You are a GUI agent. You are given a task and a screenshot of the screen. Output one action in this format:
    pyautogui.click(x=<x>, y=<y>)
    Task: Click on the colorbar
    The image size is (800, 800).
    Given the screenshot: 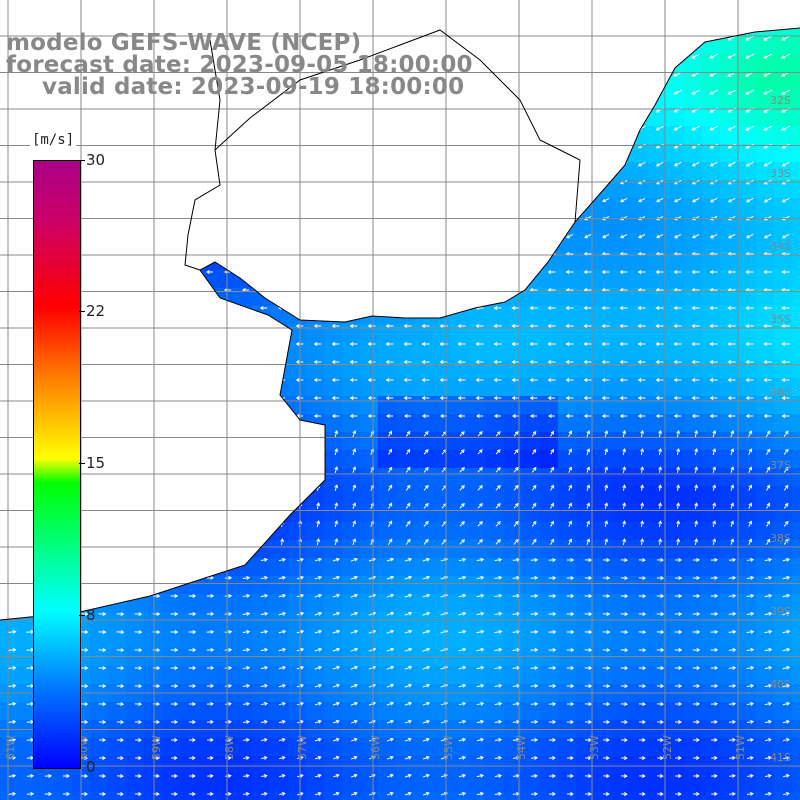 What is the action you would take?
    pyautogui.click(x=57, y=464)
    